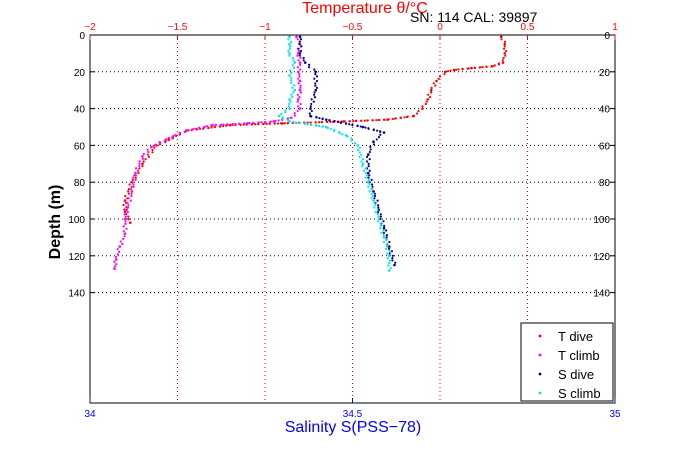 The height and width of the screenshot is (454, 681). Describe the element at coordinates (607, 36) in the screenshot. I see `depth-tick-label-right: 0` at that location.